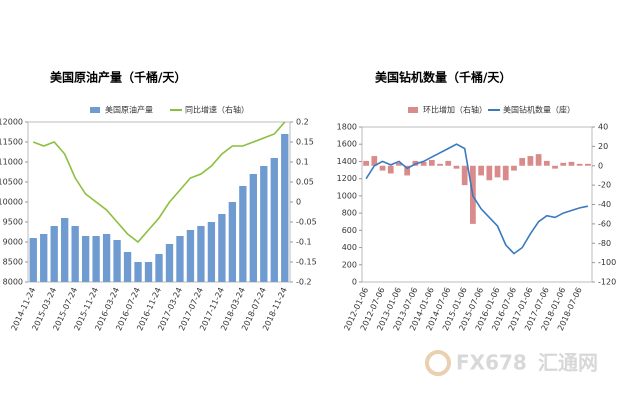 This screenshot has width=640, height=404. What do you see at coordinates (302, 162) in the screenshot?
I see `y2-tick-label: 0.1` at bounding box center [302, 162].